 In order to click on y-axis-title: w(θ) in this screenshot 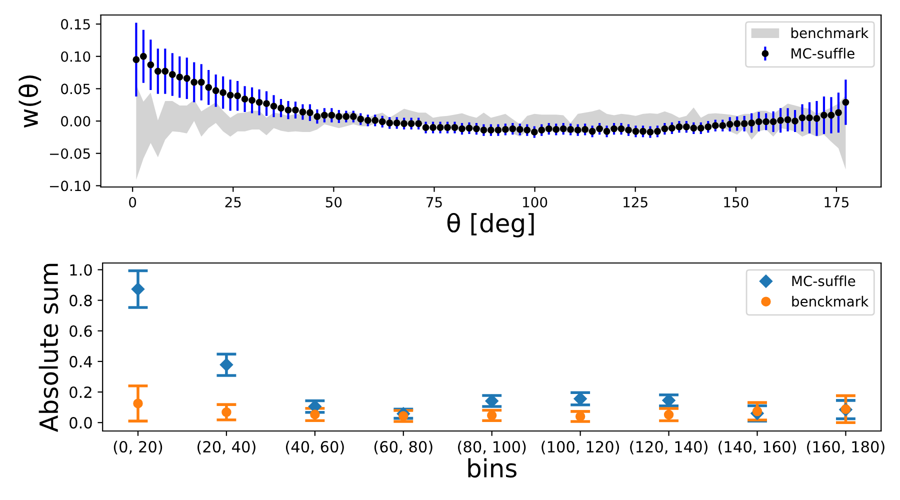, I will do `click(30, 102)`.